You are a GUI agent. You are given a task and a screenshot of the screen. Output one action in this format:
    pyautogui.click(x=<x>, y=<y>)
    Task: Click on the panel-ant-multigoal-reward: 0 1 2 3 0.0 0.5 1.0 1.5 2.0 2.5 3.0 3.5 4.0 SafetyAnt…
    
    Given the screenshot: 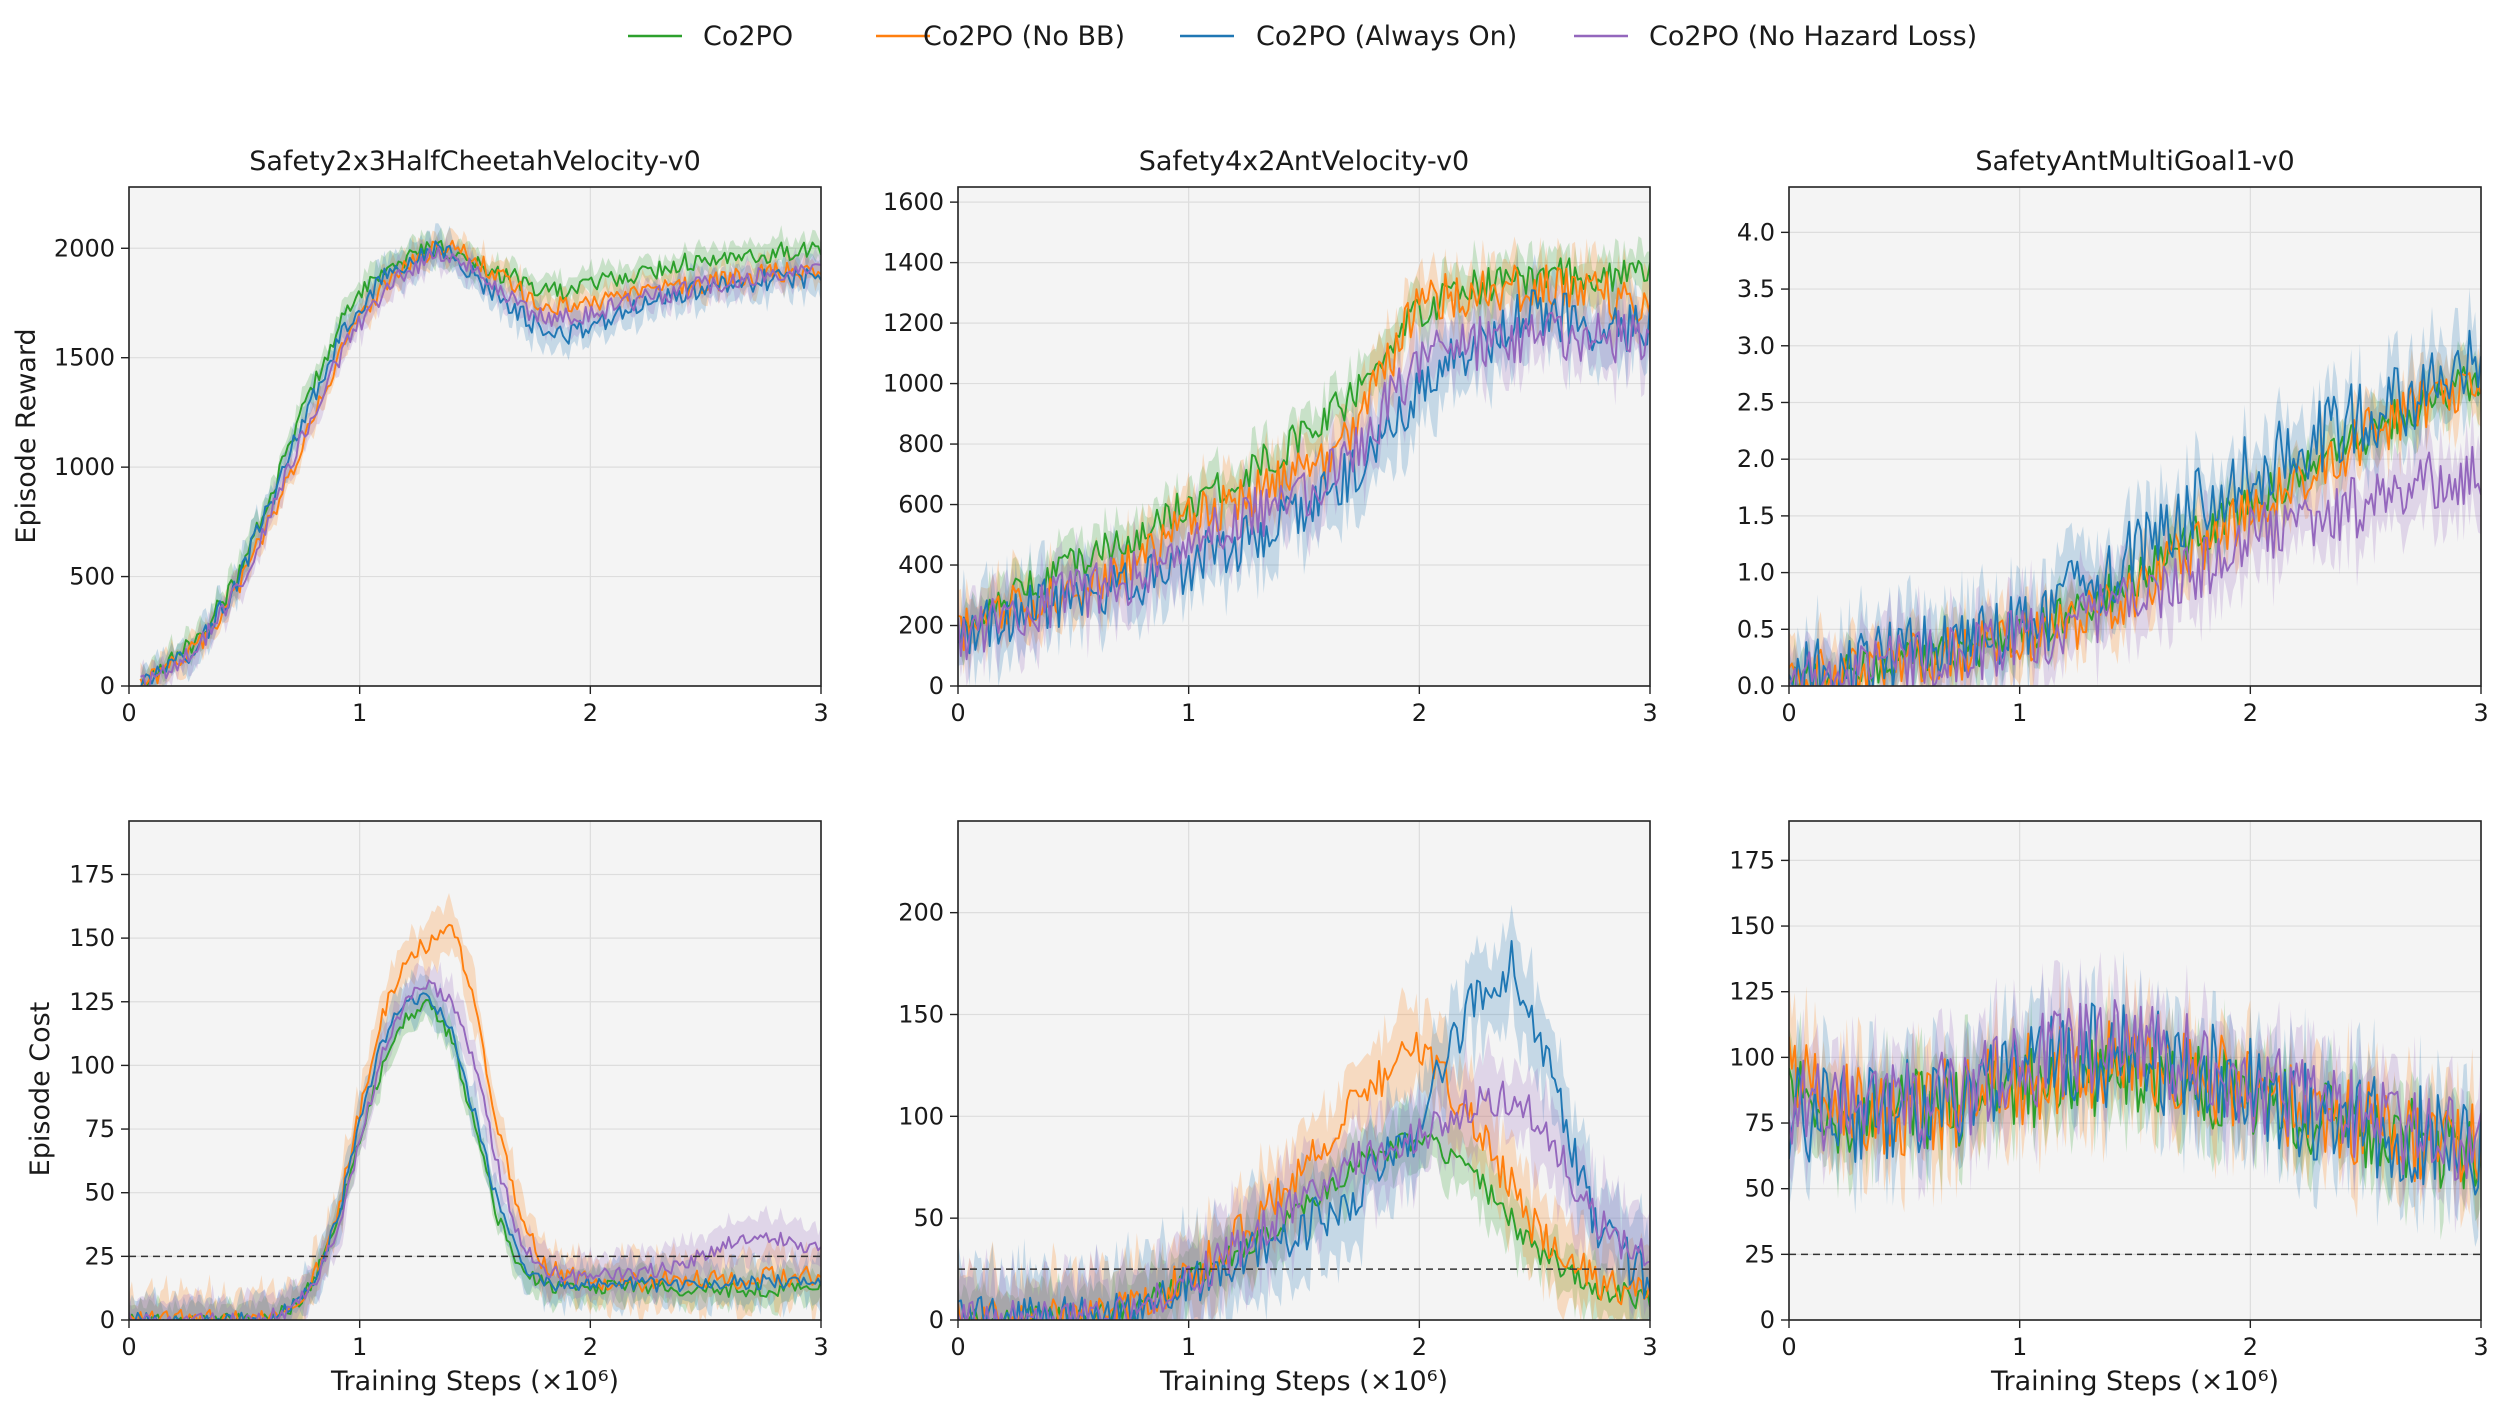 What is the action you would take?
    pyautogui.click(x=2113, y=436)
    